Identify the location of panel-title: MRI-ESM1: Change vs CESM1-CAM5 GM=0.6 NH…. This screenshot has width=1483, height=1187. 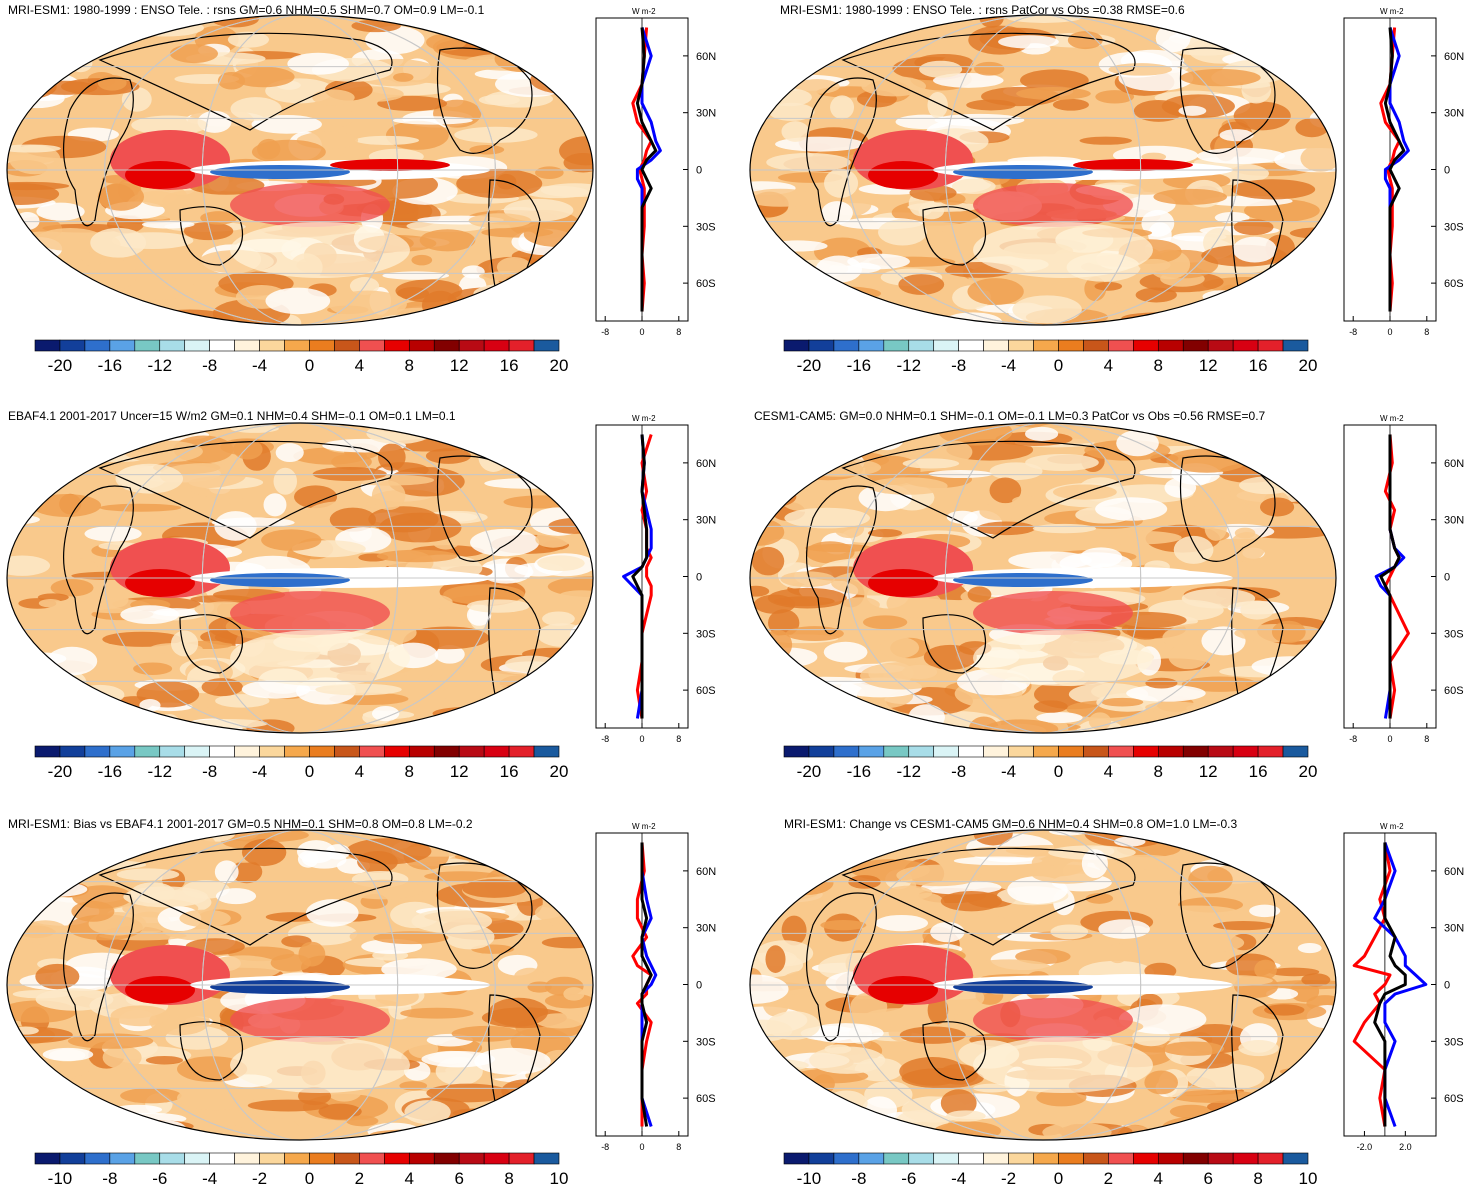
(1010, 824).